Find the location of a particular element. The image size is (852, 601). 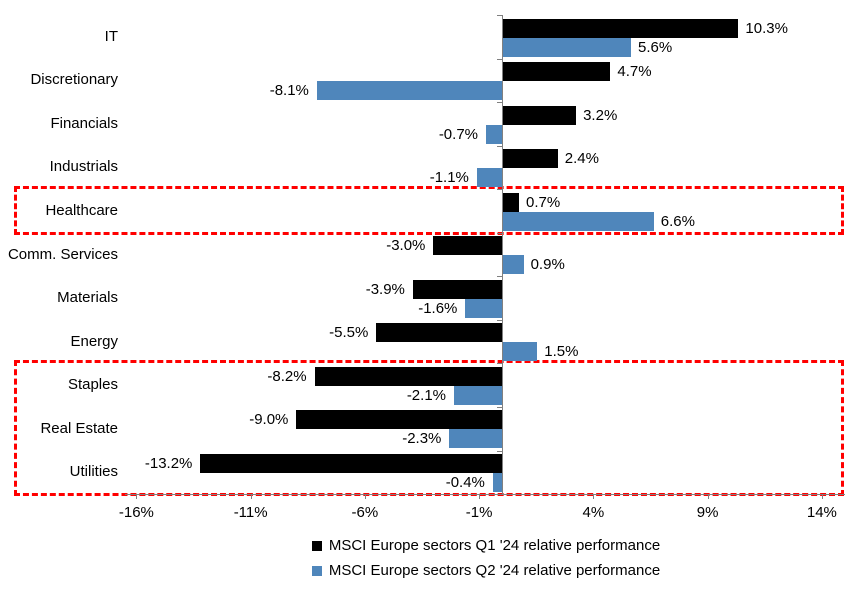

value-label: -1.6% is located at coordinates (438, 308).